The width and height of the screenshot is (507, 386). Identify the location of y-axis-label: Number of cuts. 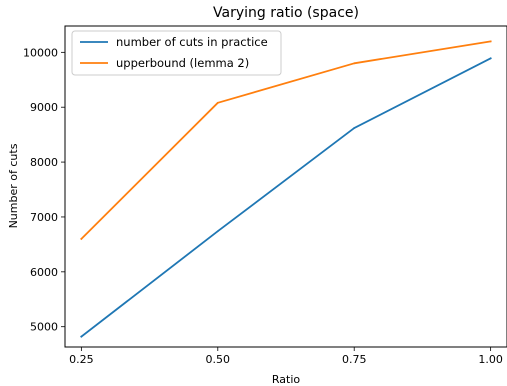
(13, 185).